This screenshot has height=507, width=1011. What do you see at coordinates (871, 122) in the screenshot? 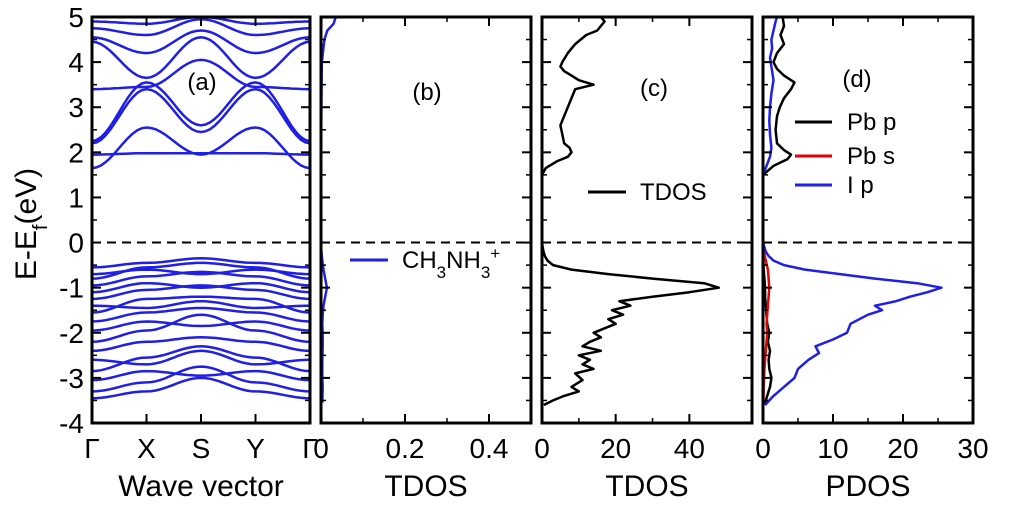
I see `legend-label: Pb p` at bounding box center [871, 122].